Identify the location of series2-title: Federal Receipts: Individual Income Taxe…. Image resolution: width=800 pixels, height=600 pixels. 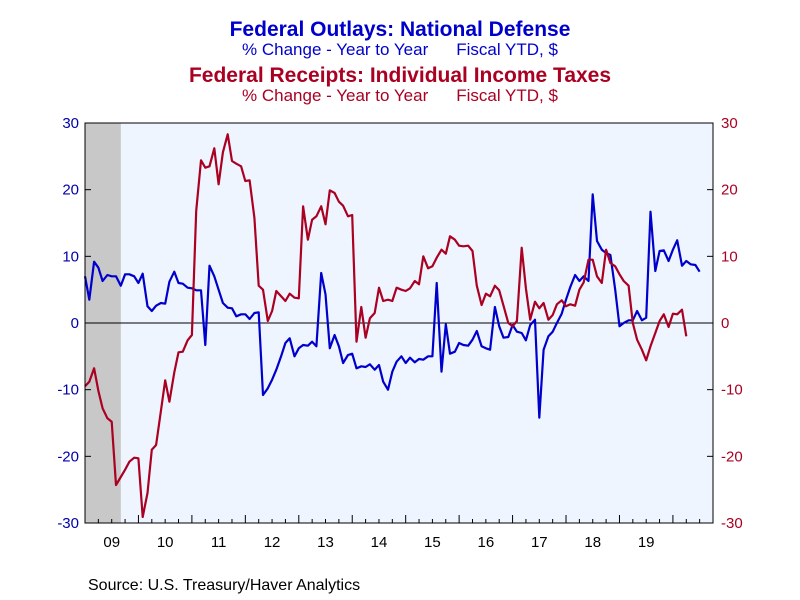
(400, 75).